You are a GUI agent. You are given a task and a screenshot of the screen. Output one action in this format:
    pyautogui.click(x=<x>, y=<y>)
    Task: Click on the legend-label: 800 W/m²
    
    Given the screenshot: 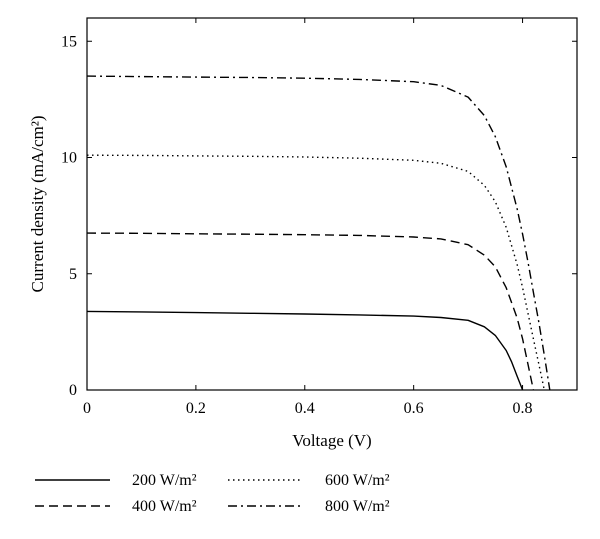 What is the action you would take?
    pyautogui.click(x=357, y=506)
    